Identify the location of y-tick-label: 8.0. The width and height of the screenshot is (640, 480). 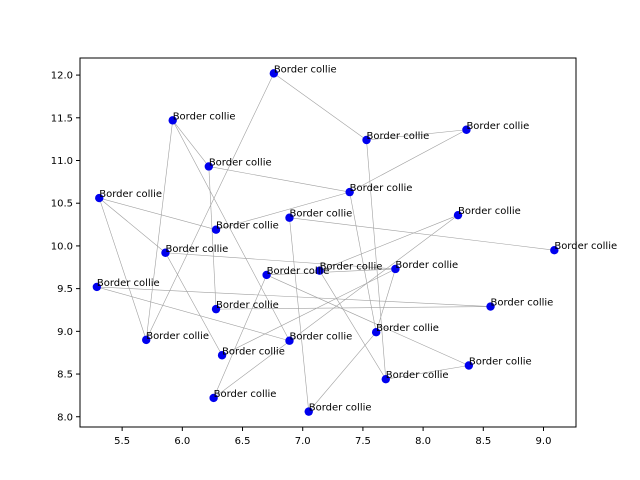
(65, 417).